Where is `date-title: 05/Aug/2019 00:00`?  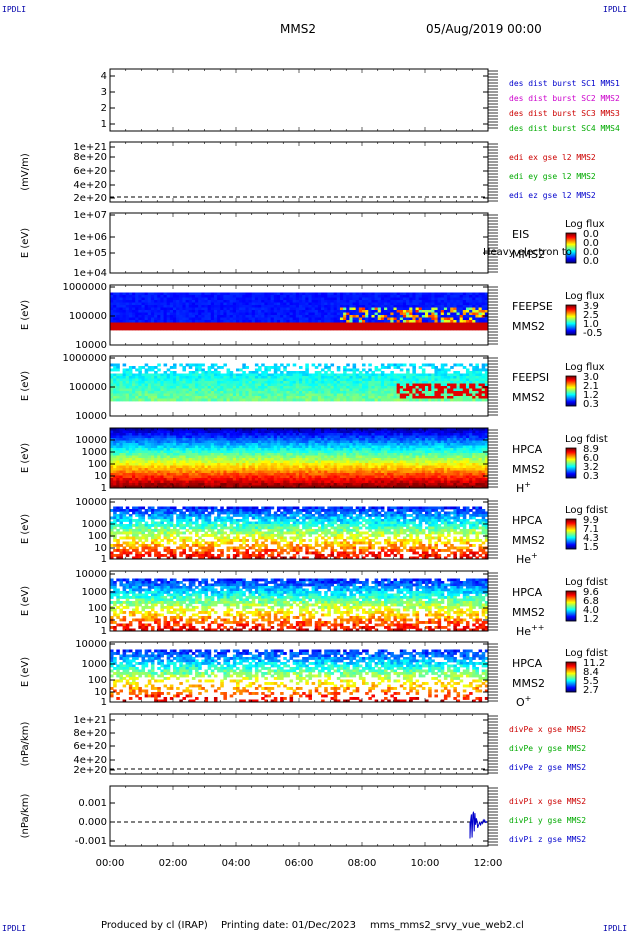
date-title: 05/Aug/2019 00:00 is located at coordinates (484, 29).